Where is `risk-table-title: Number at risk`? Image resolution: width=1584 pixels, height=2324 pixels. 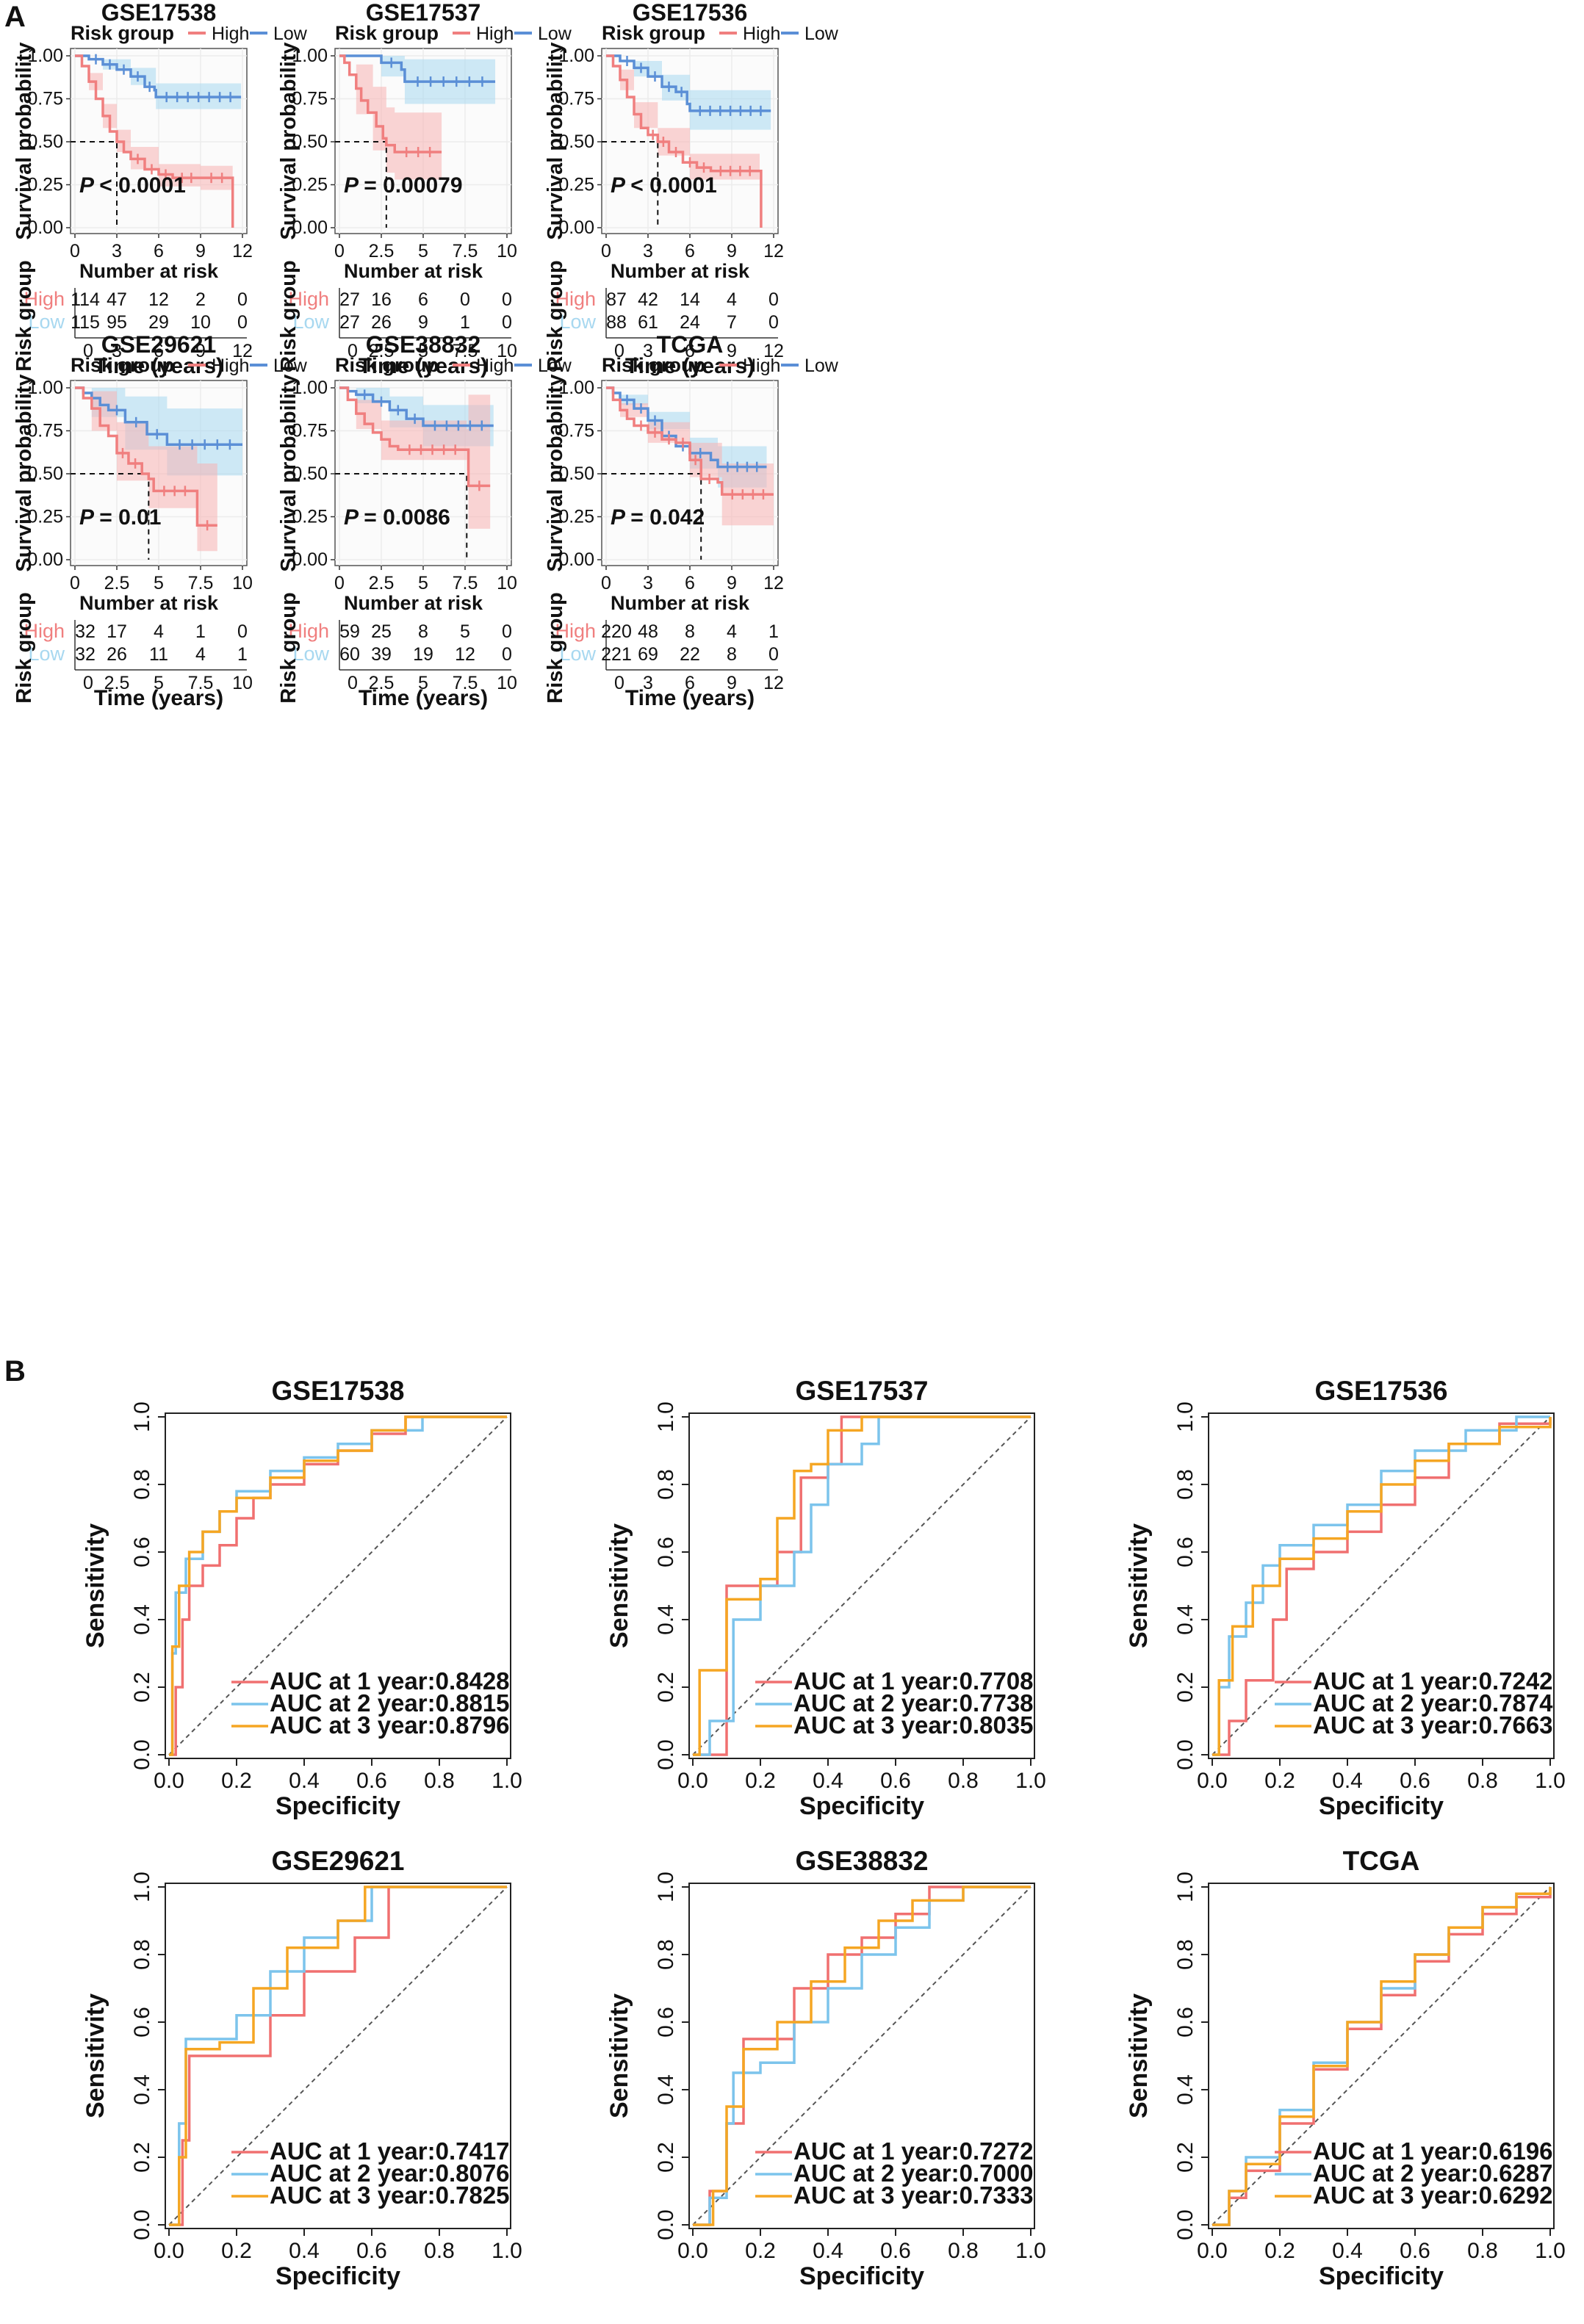 risk-table-title: Number at risk is located at coordinates (149, 603).